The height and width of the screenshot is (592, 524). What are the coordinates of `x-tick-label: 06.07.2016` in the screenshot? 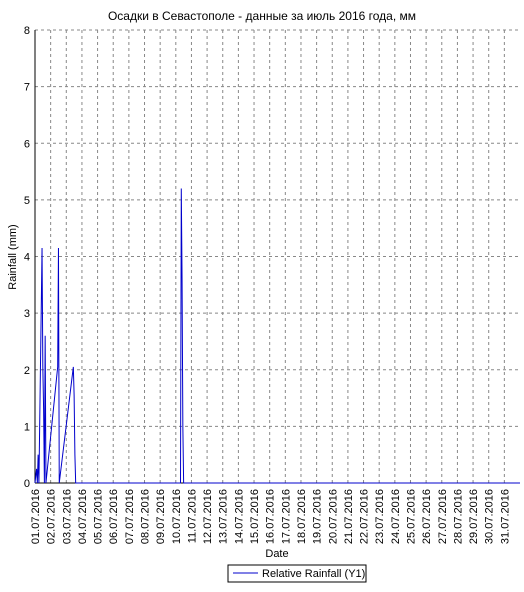 It's located at (114, 516).